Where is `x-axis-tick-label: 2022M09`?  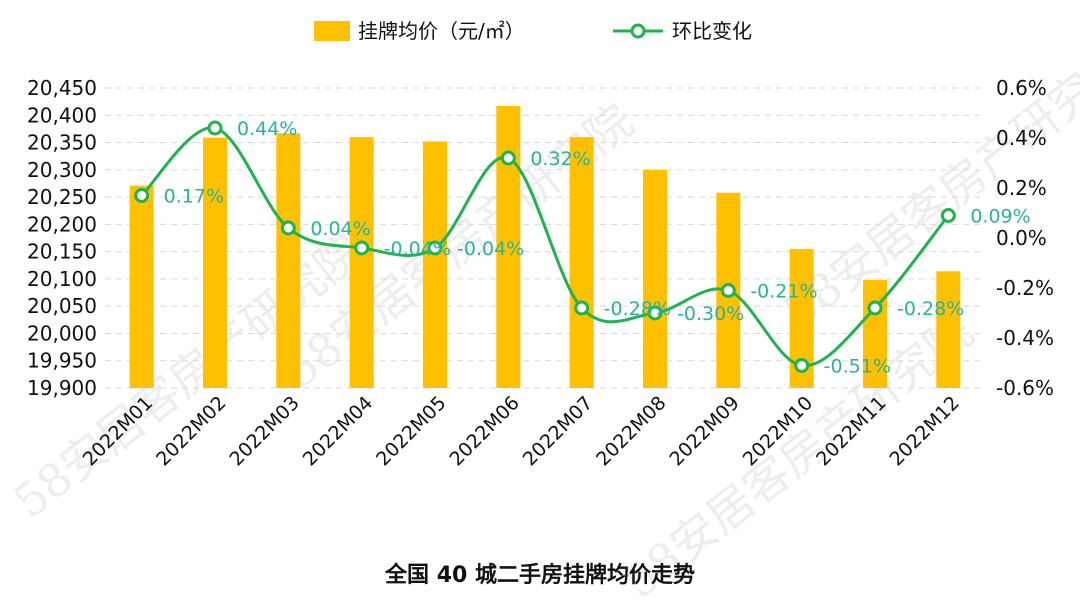
x-axis-tick-label: 2022M09 is located at coordinates (704, 431).